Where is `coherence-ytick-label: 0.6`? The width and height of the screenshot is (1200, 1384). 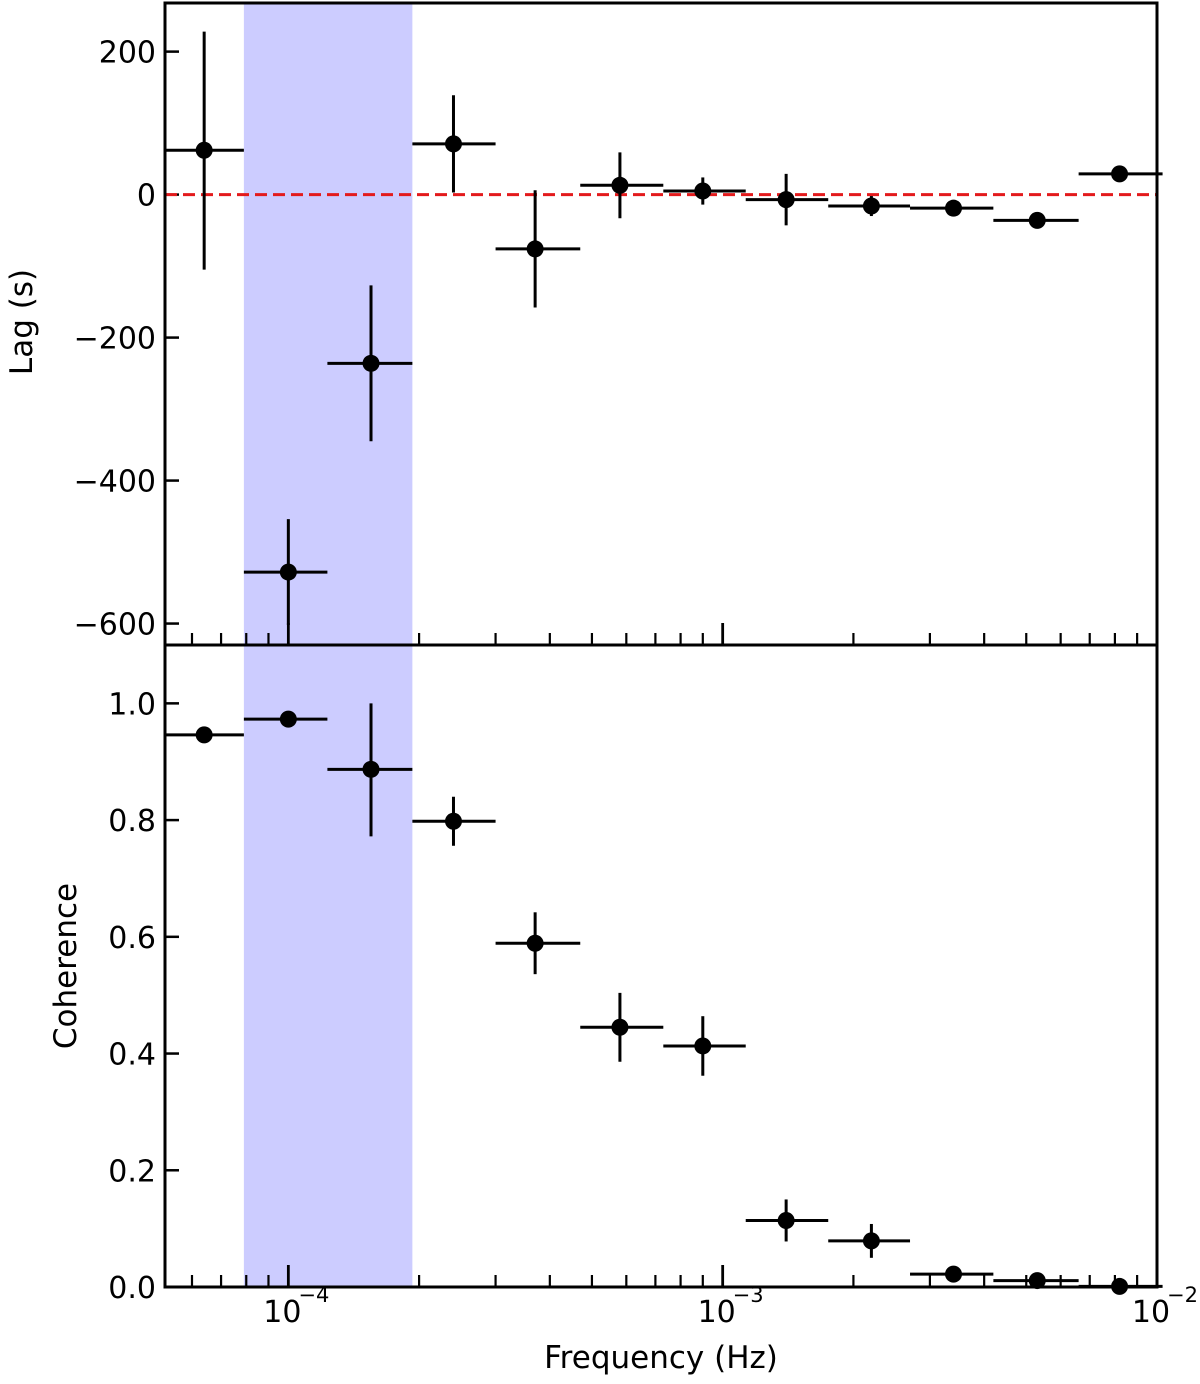 coherence-ytick-label: 0.6 is located at coordinates (132, 938).